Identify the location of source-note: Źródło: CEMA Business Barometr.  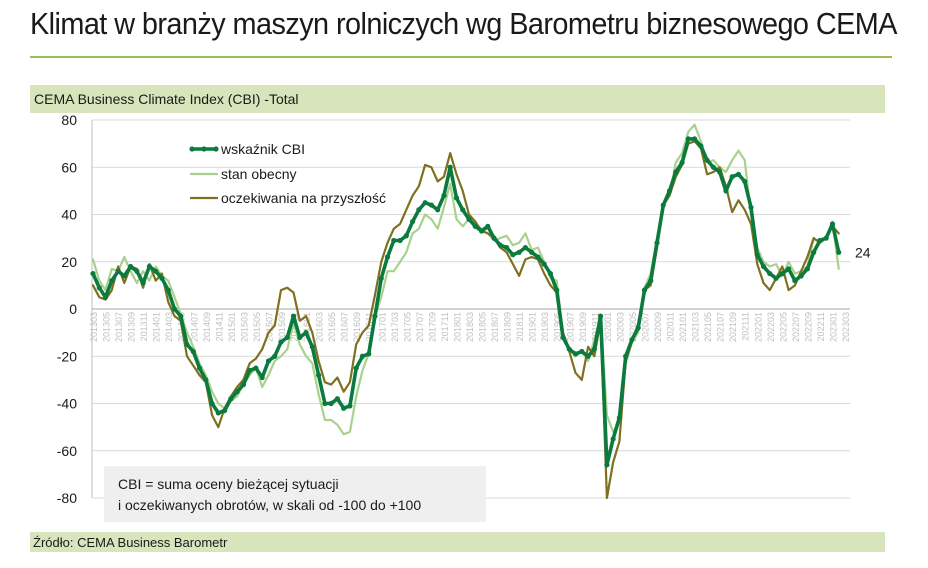
(130, 542).